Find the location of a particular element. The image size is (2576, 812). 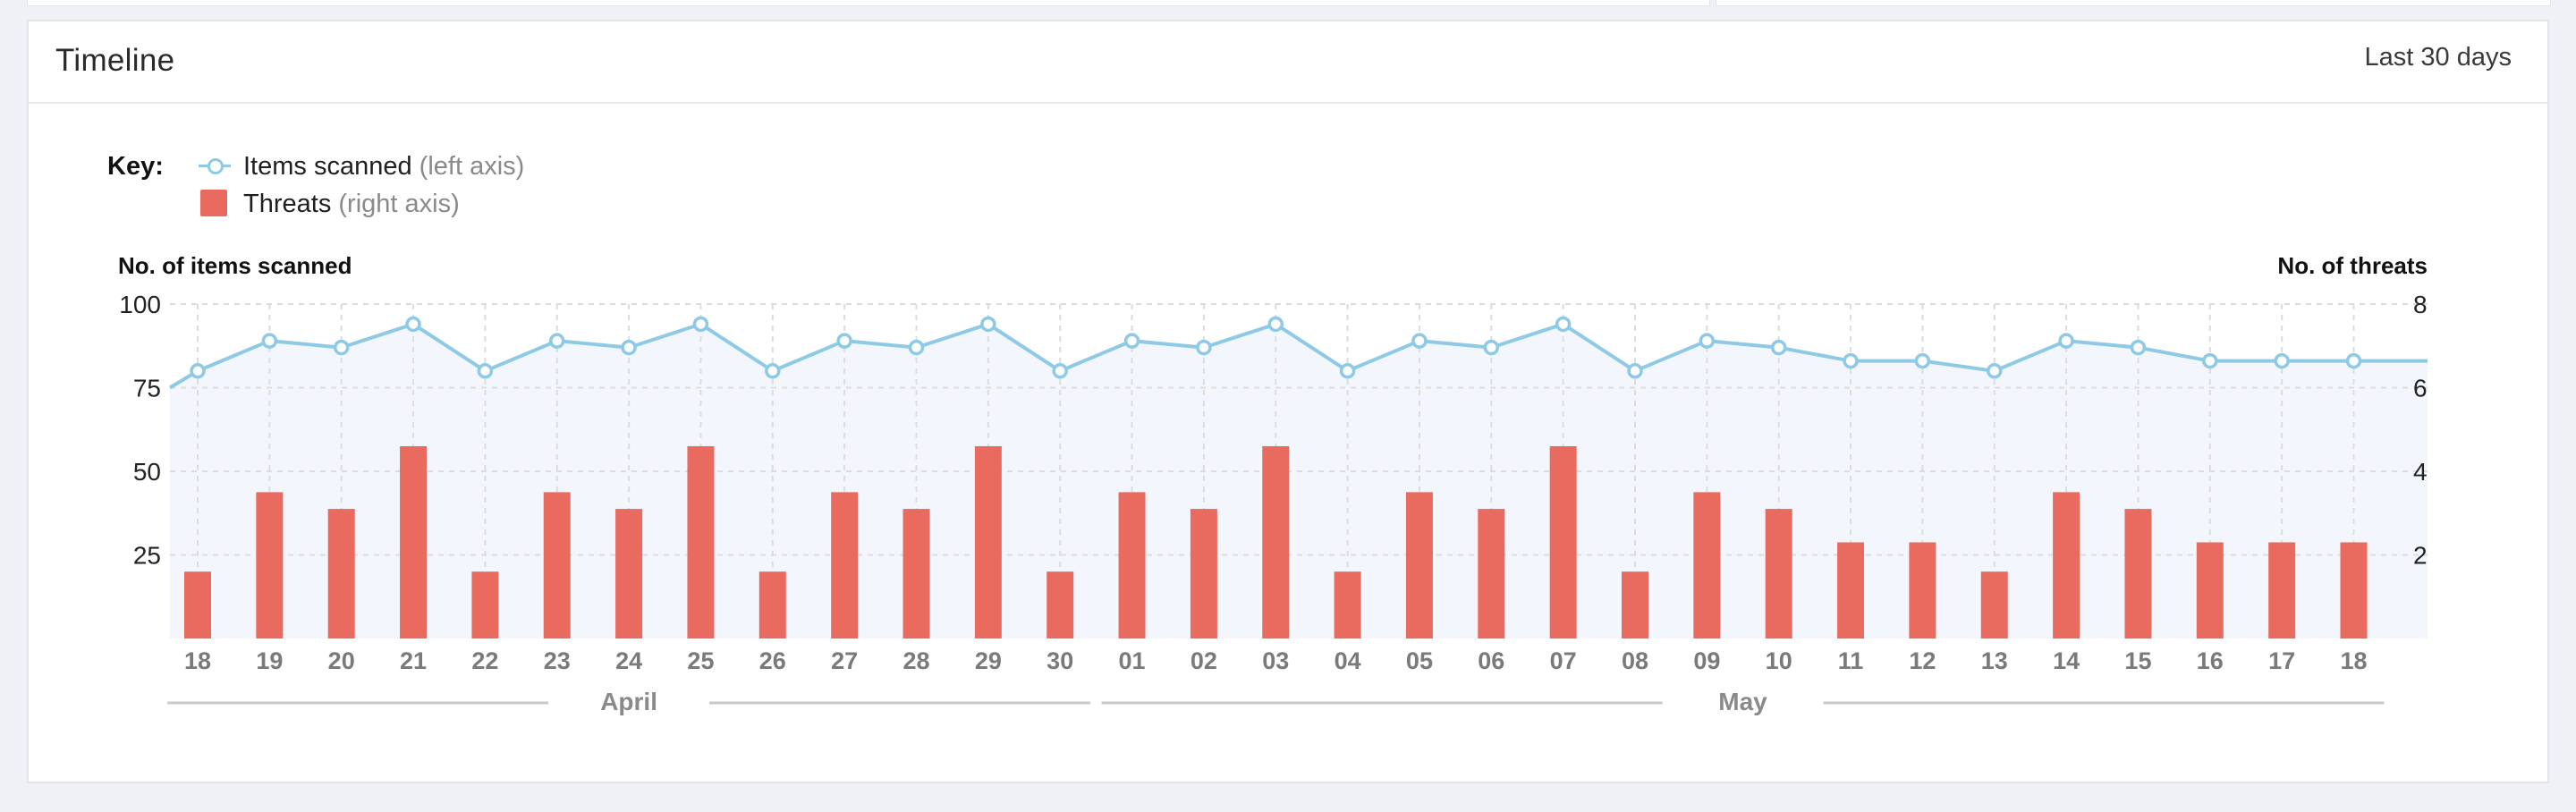

x-tick-label: 02 is located at coordinates (1204, 661).